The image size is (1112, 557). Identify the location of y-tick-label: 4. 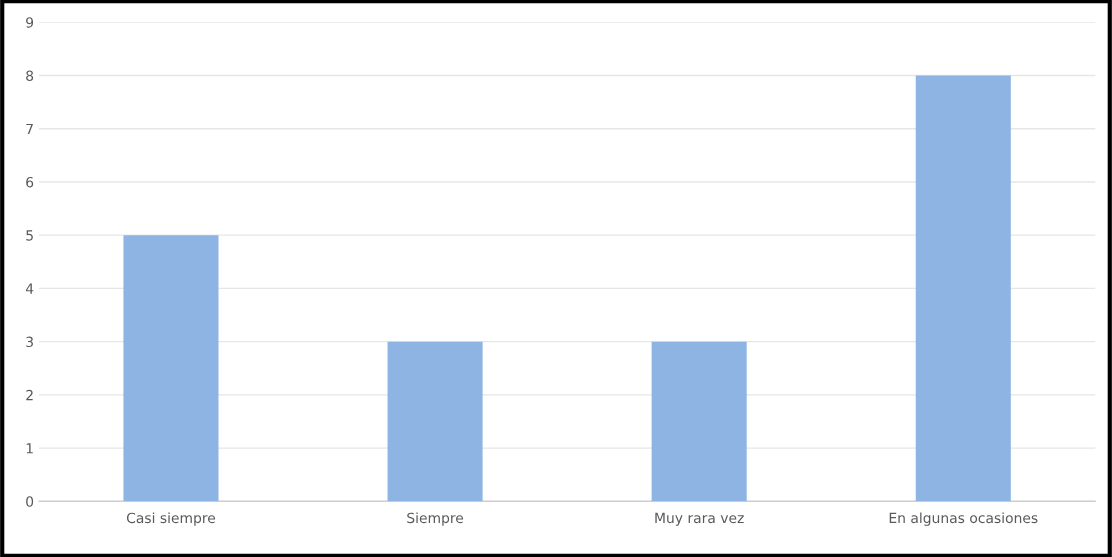
(29, 288).